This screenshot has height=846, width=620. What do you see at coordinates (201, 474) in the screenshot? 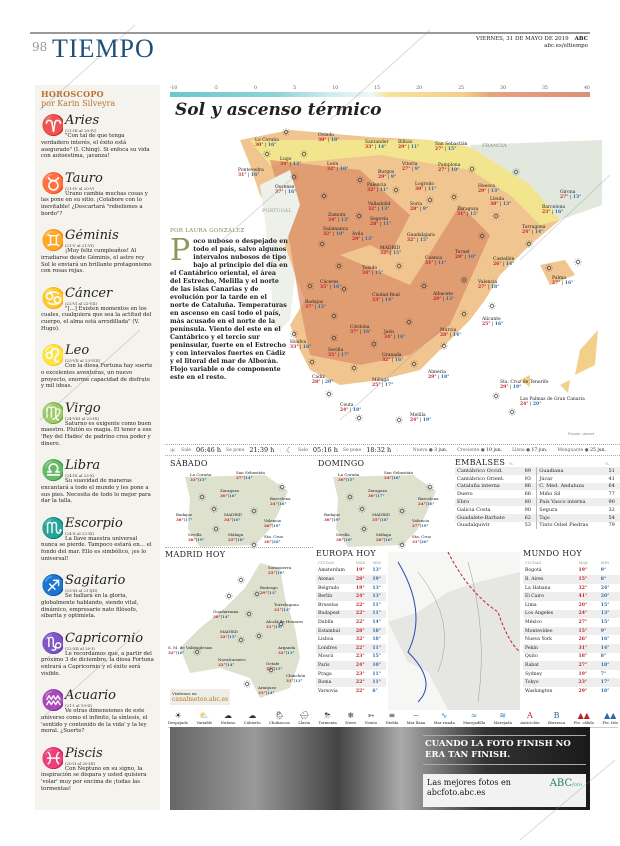
I see `city-name: La Coruña` at bounding box center [201, 474].